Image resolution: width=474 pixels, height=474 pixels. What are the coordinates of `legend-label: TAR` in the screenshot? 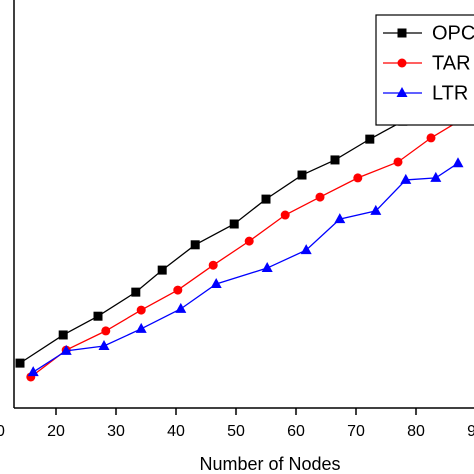 It's located at (451, 63).